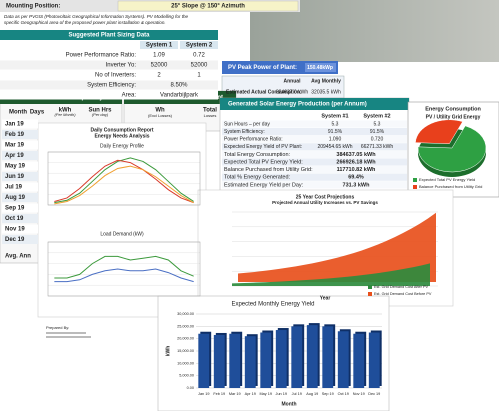 Image resolution: width=499 pixels, height=411 pixels. Describe the element at coordinates (100, 114) in the screenshot. I see `col-header-text: (Per day)` at that location.